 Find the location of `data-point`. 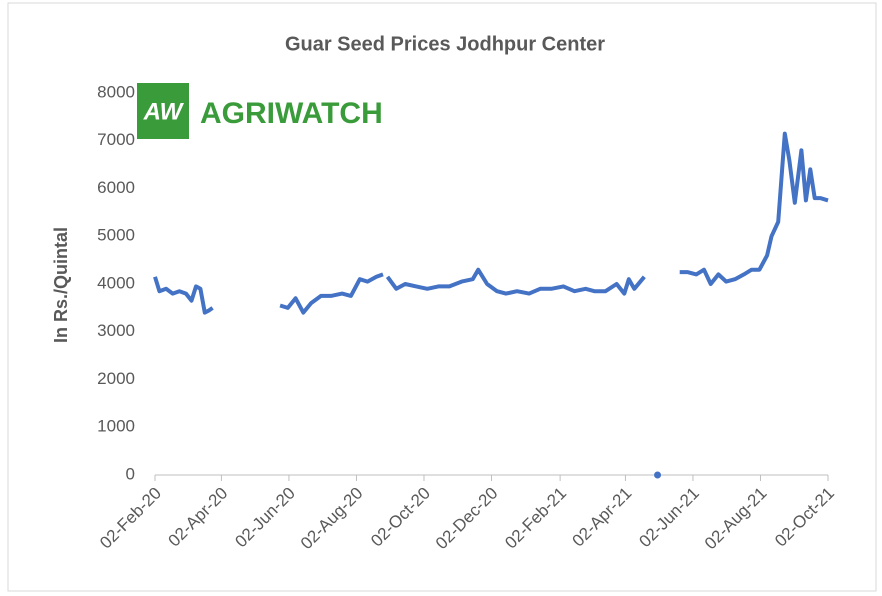

data-point is located at coordinates (658, 475).